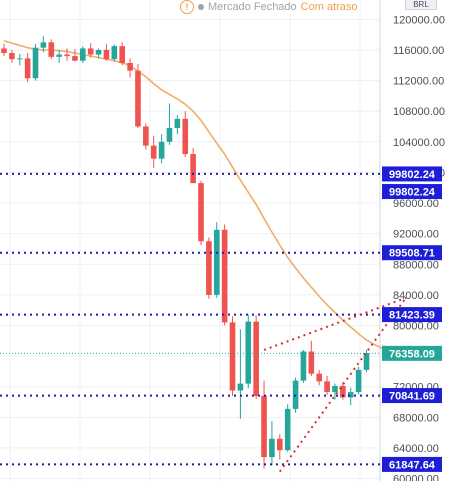 This screenshot has height=481, width=450. I want to click on y-tick-label: 88000.00, so click(416, 265).